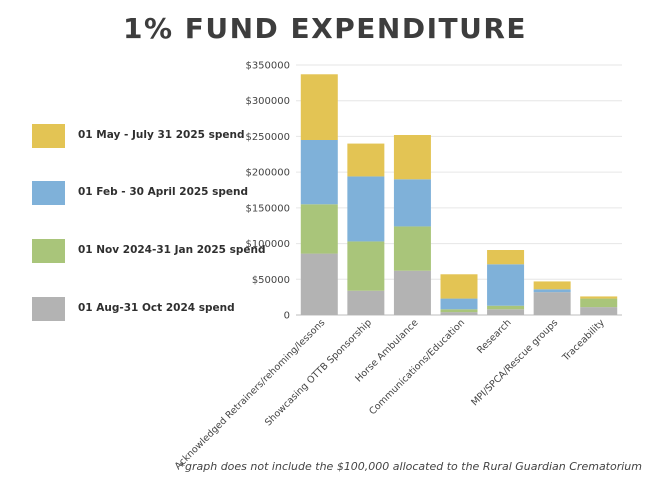 The width and height of the screenshot is (650, 488). Describe the element at coordinates (494, 336) in the screenshot. I see `x-tick-label: Research` at that location.